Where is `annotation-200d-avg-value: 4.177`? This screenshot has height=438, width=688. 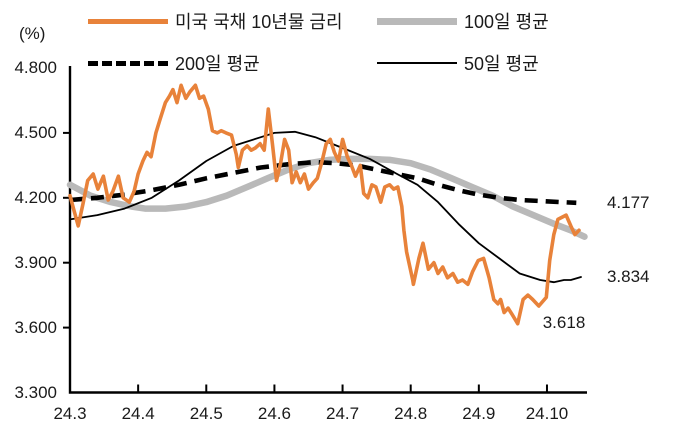
annotation-200d-avg-value: 4.177 is located at coordinates (628, 202).